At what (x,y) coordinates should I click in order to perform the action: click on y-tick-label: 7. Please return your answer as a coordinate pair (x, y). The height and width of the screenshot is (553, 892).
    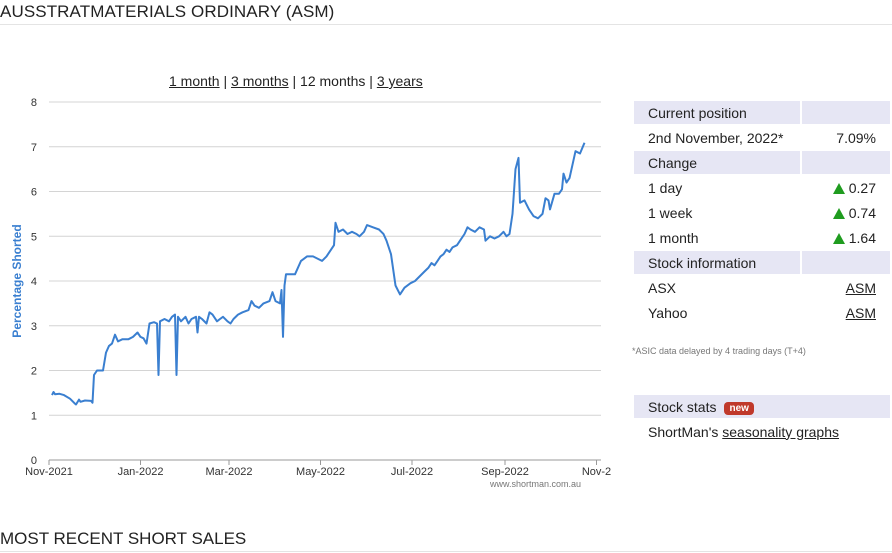
    Looking at the image, I should click on (34, 148).